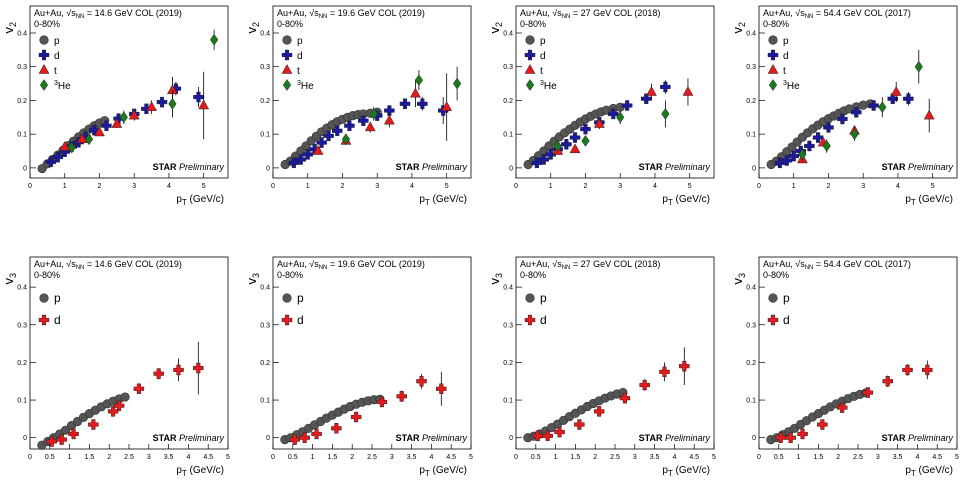 This screenshot has height=480, width=962. Describe the element at coordinates (615, 457) in the screenshot. I see `x-tick-label: 2.5` at that location.